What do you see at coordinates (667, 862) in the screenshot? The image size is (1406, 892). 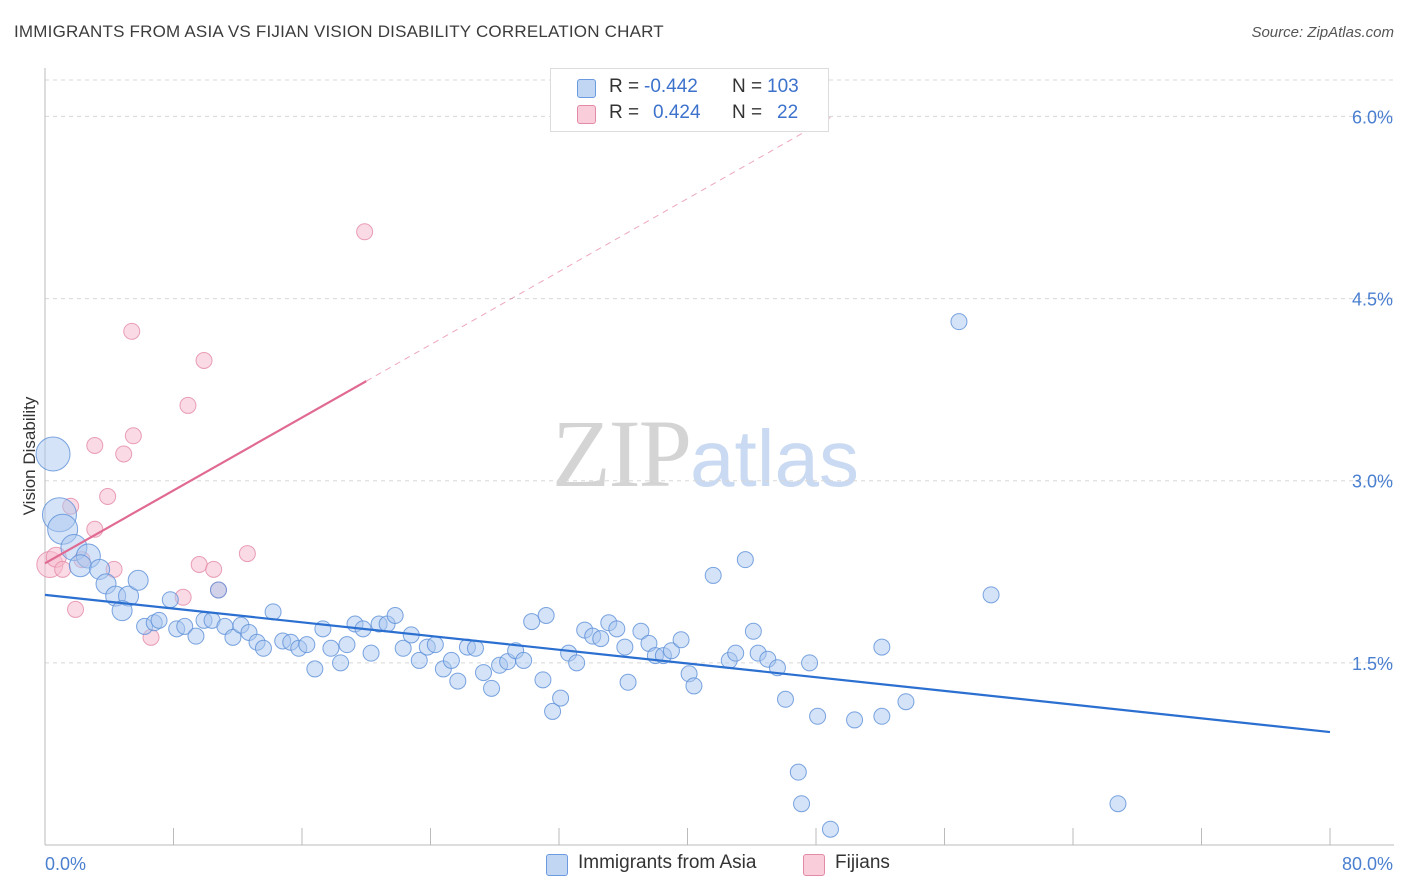 I see `bottom-legend-label-asia: Immigrants from Asia` at bounding box center [667, 862].